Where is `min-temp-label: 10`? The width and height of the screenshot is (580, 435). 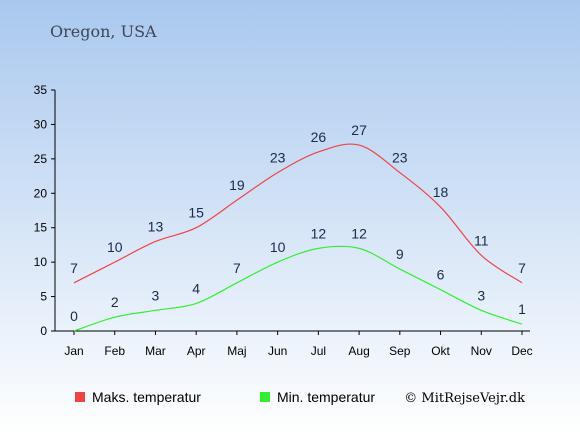 min-temp-label: 10 is located at coordinates (278, 247).